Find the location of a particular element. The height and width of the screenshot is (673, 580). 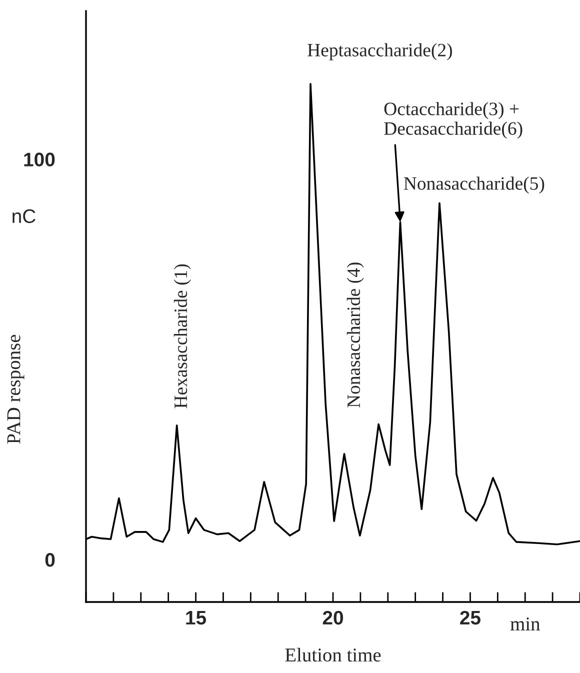

annotation: Nonasaccharide(5) is located at coordinates (474, 185).